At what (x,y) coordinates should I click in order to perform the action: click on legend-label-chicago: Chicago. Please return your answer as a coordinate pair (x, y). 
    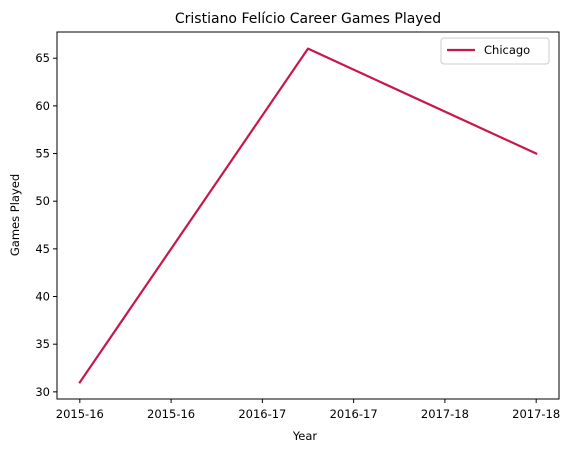
    Looking at the image, I should click on (507, 50).